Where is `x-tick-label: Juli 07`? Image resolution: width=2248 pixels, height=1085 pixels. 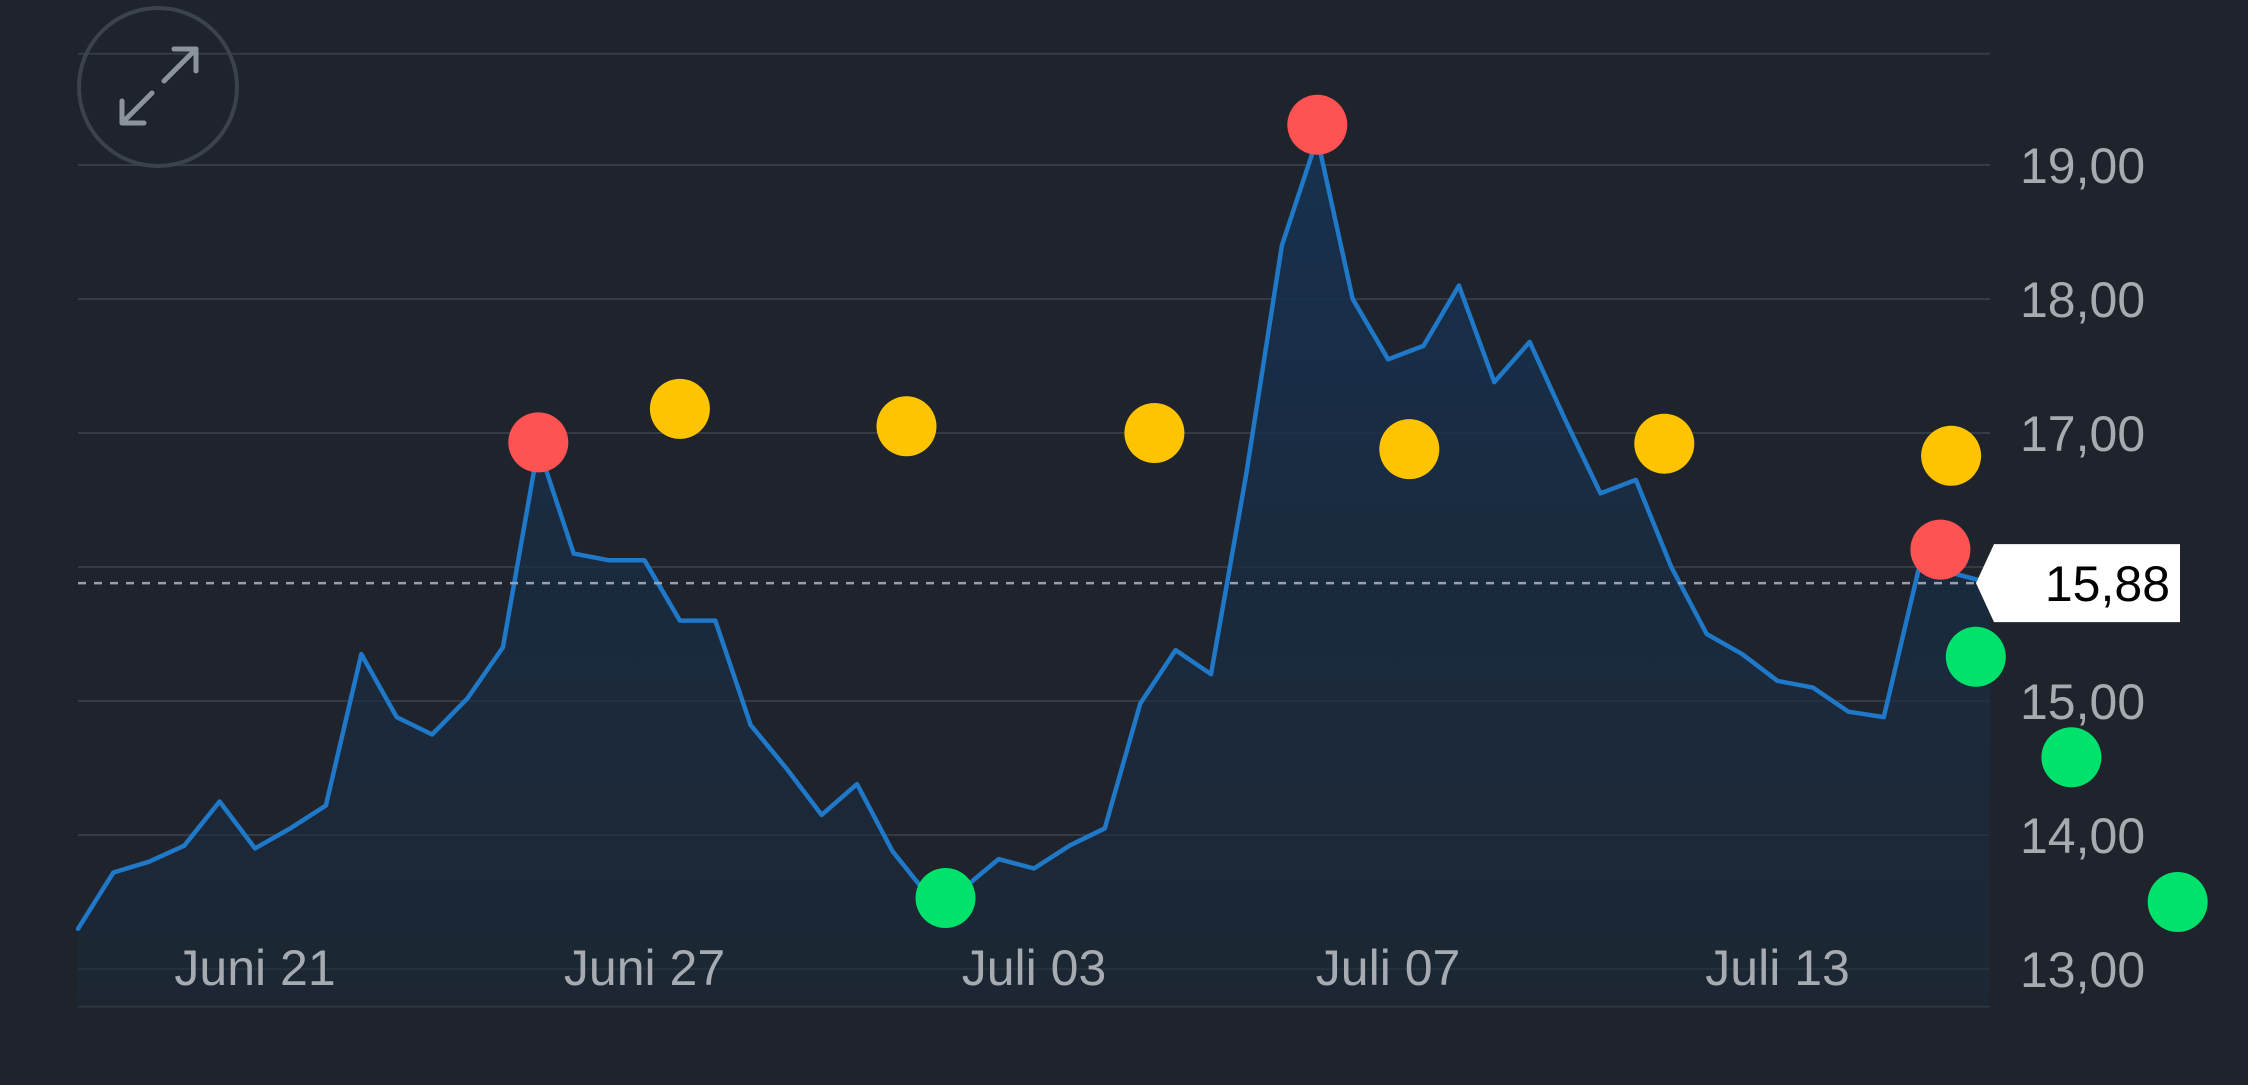 x-tick-label: Juli 07 is located at coordinates (1388, 968).